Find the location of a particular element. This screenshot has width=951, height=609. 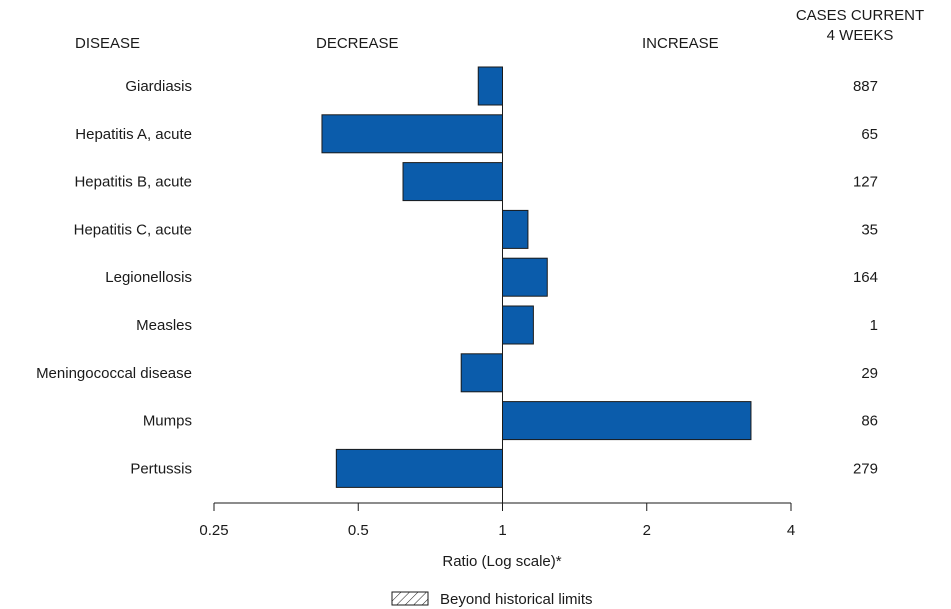

legend-label: Beyond historical limits is located at coordinates (516, 599).